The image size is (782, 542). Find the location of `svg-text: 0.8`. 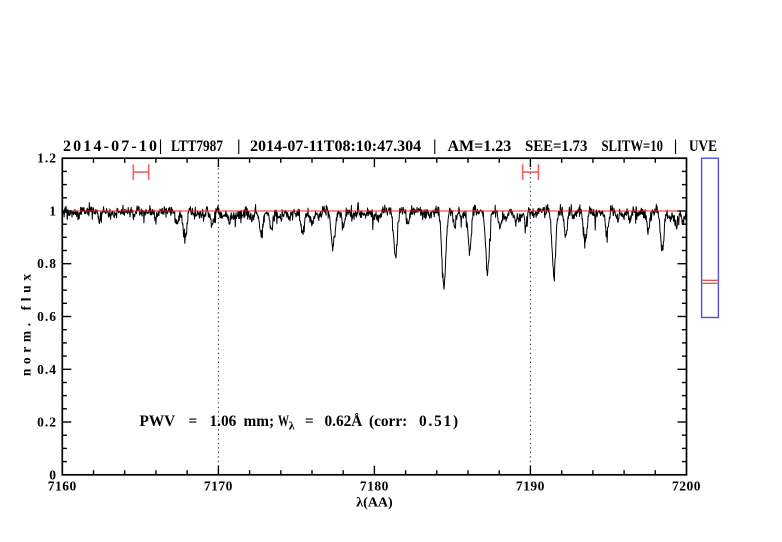

svg-text: 0.8 is located at coordinates (47, 263).